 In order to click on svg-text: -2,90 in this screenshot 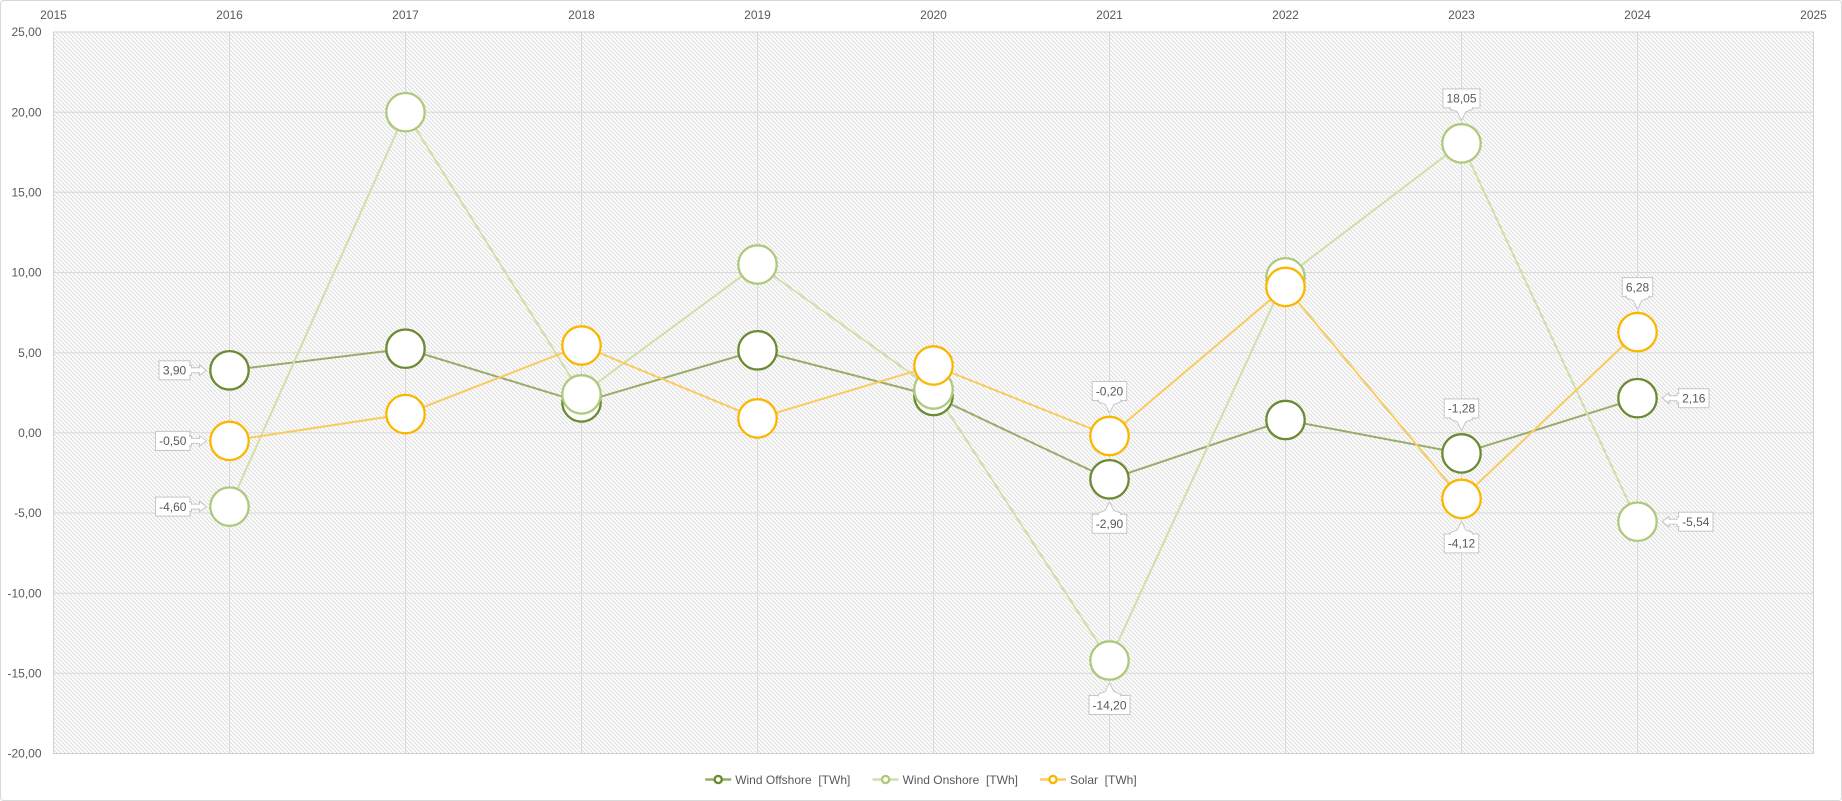, I will do `click(1110, 524)`.